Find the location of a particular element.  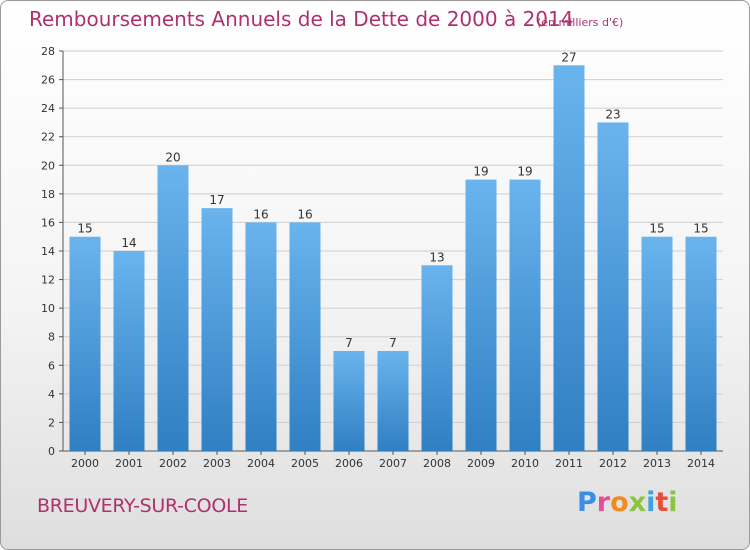

y-tick-label: 8 is located at coordinates (51, 337).